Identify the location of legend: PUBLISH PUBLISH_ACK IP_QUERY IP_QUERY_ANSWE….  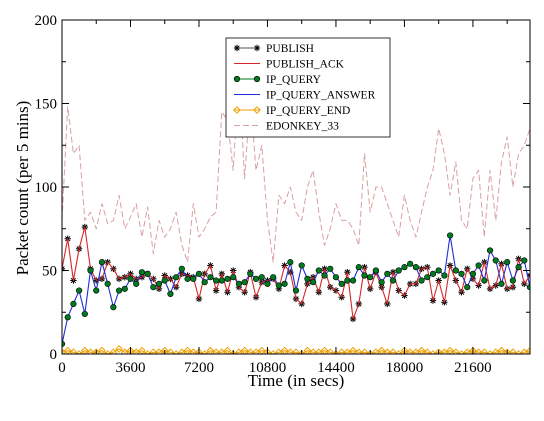
(308, 87).